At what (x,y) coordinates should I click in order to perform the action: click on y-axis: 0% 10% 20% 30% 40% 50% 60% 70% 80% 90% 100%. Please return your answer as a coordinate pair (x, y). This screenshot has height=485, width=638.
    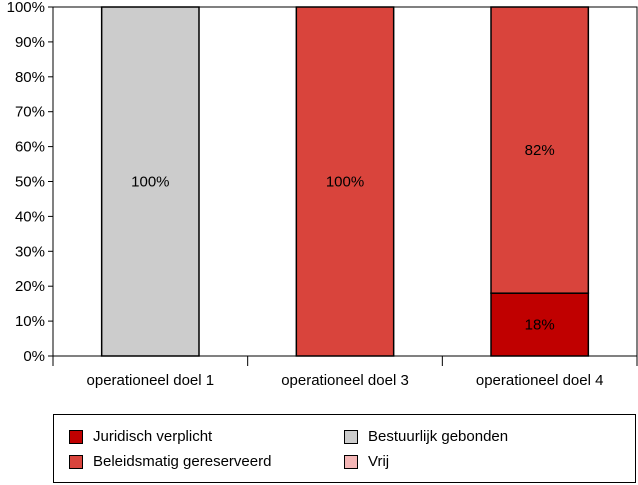
    Looking at the image, I should click on (30, 182).